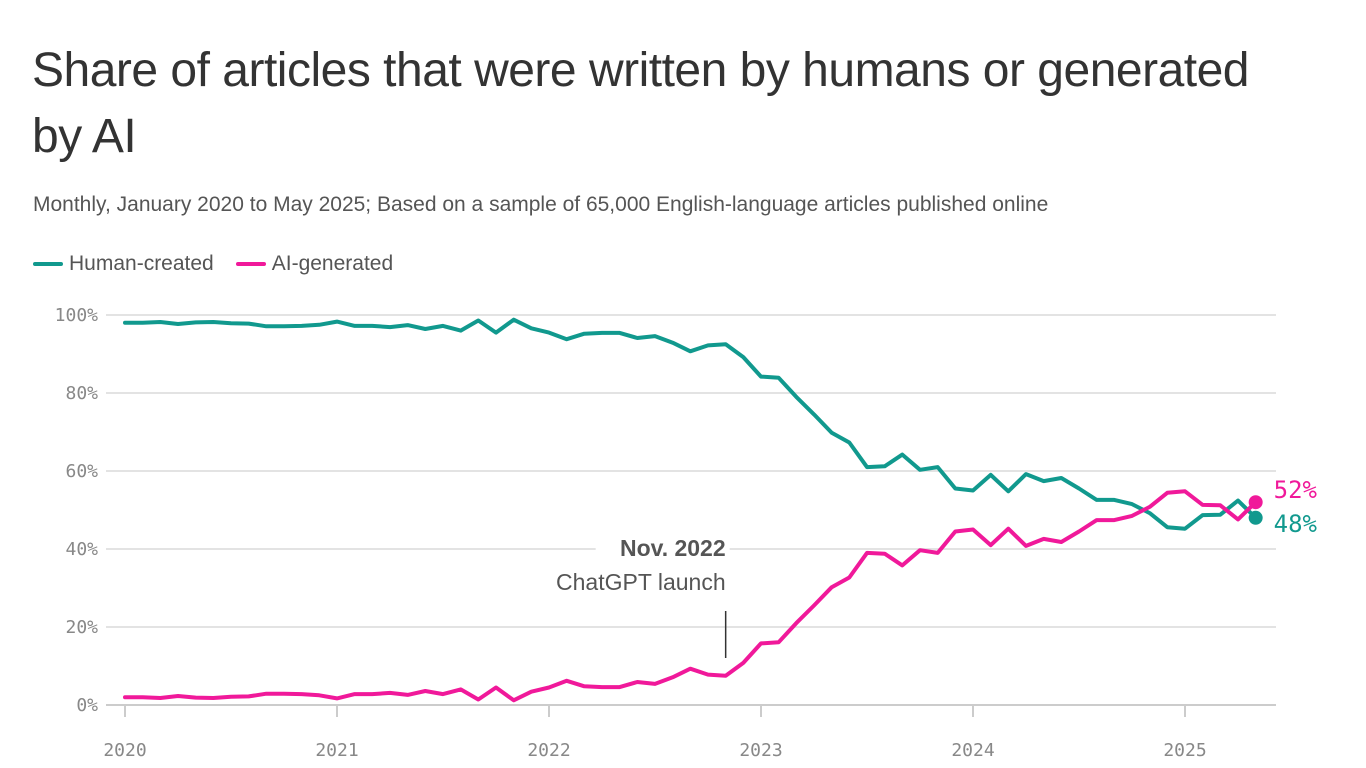  I want to click on y-tick-label: 60%, so click(81, 471).